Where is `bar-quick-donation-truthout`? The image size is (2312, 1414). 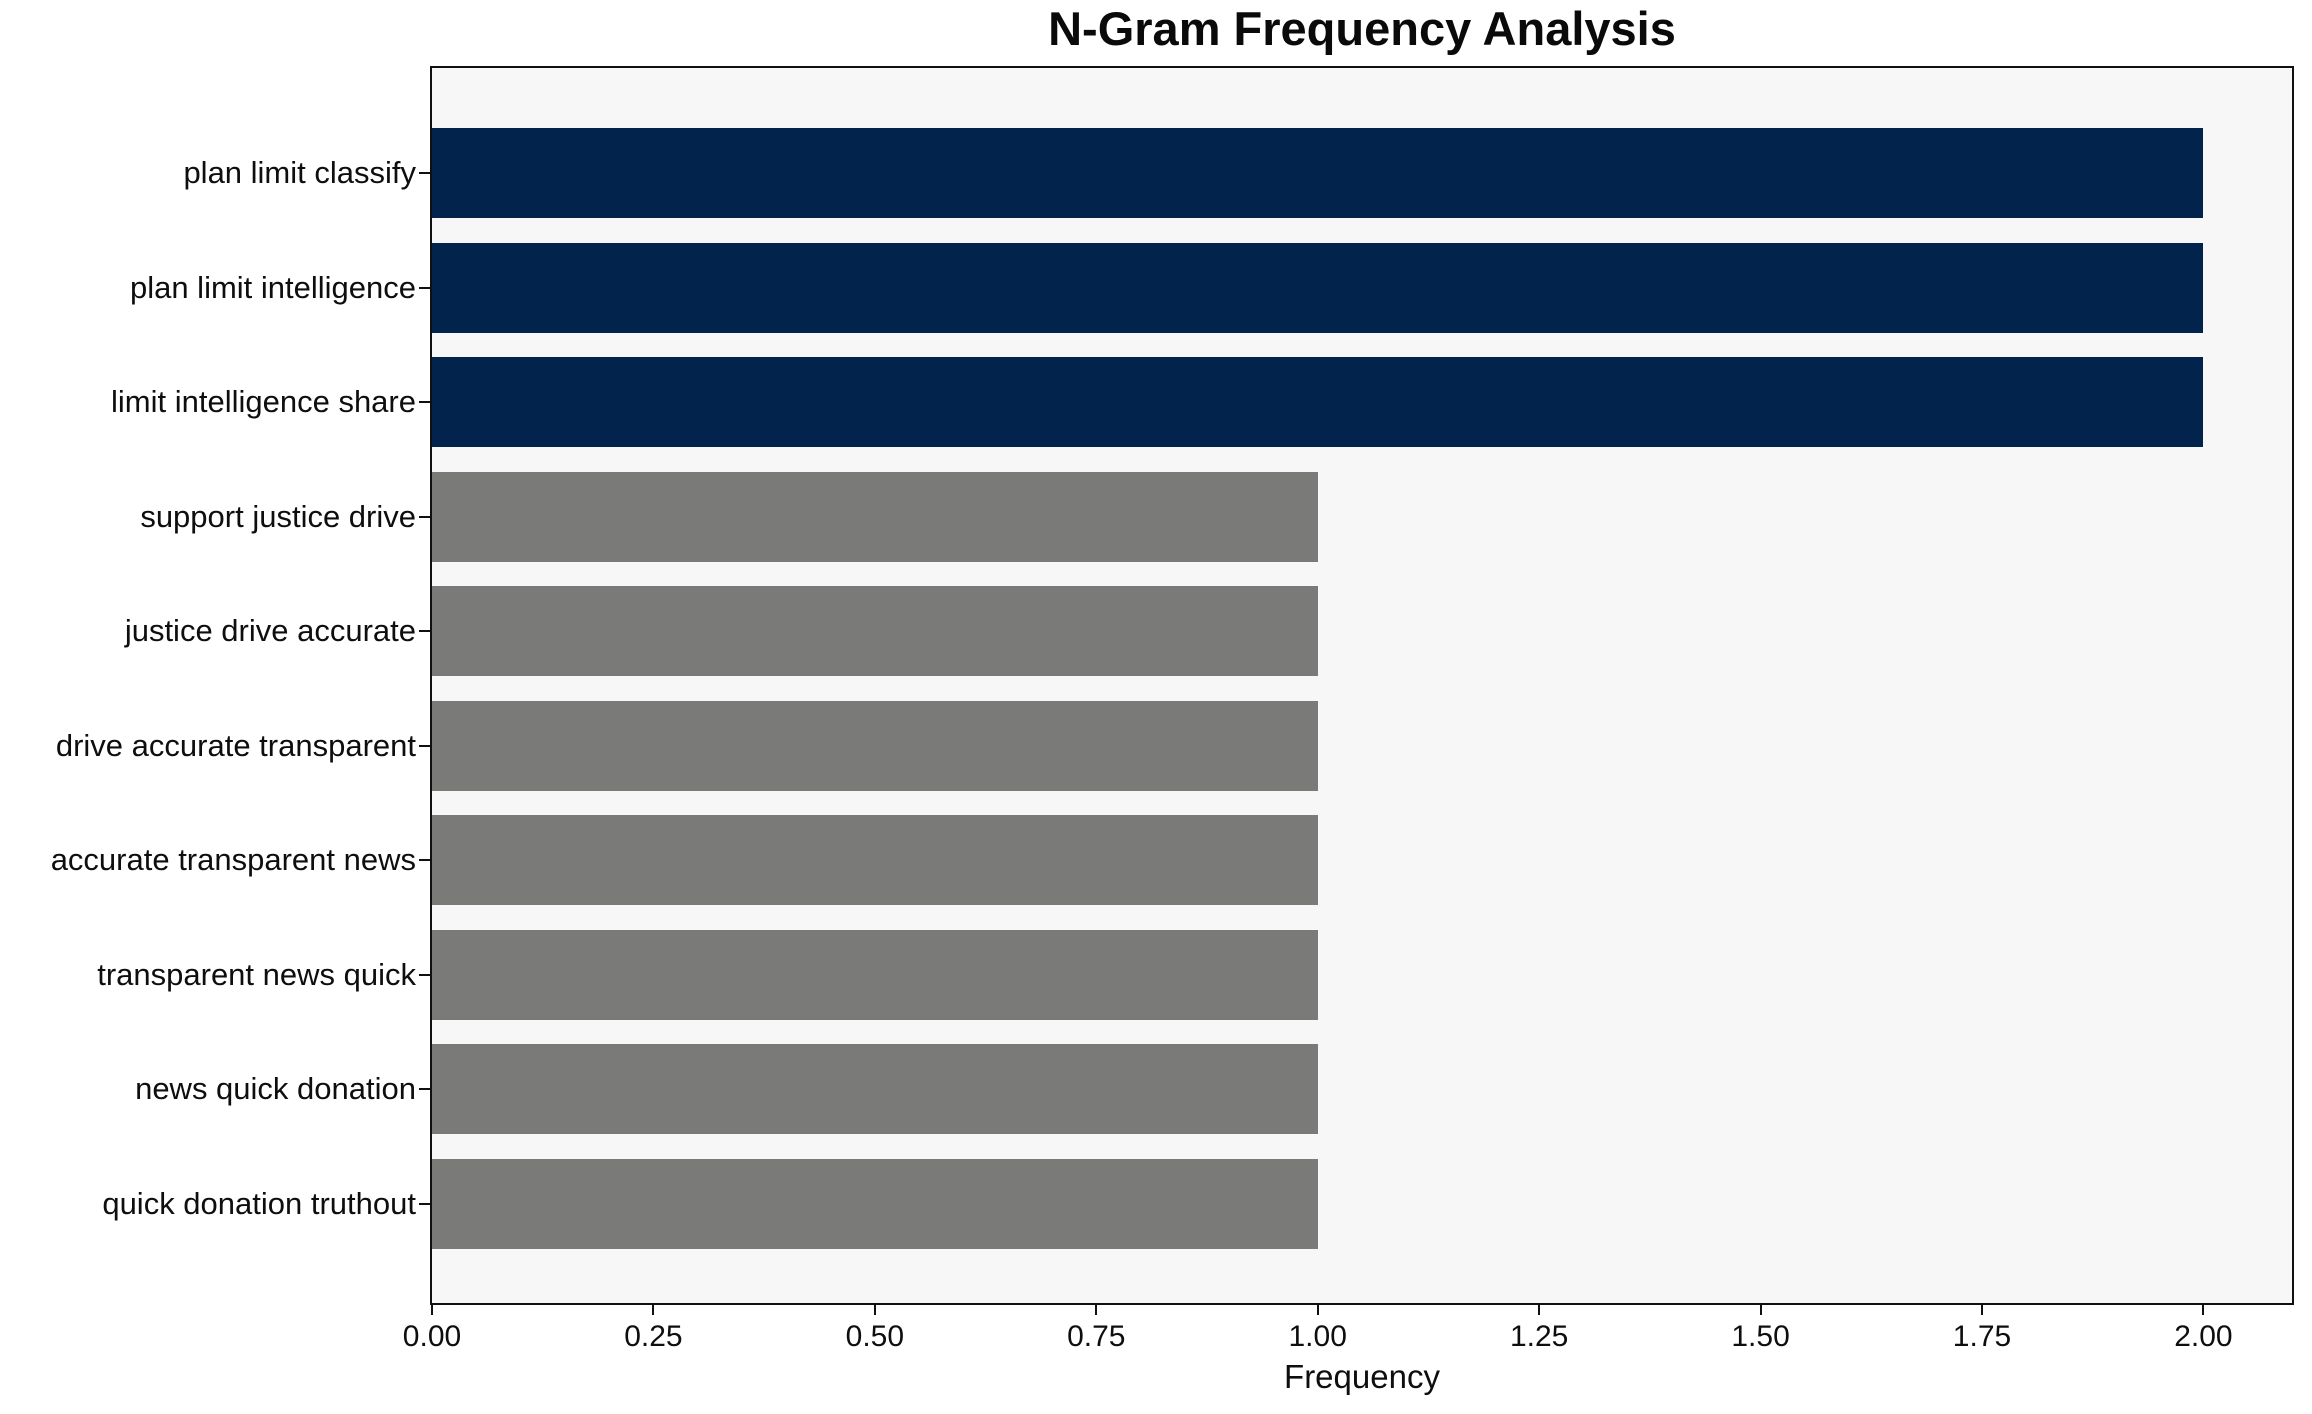
bar-quick-donation-truthout is located at coordinates (875, 1203).